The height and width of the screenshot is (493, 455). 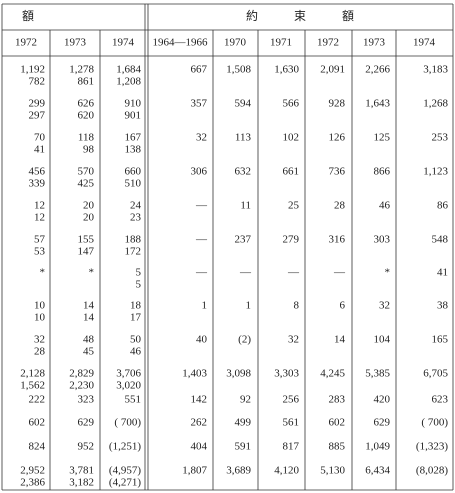 I want to click on cell: 299, so click(x=37, y=104).